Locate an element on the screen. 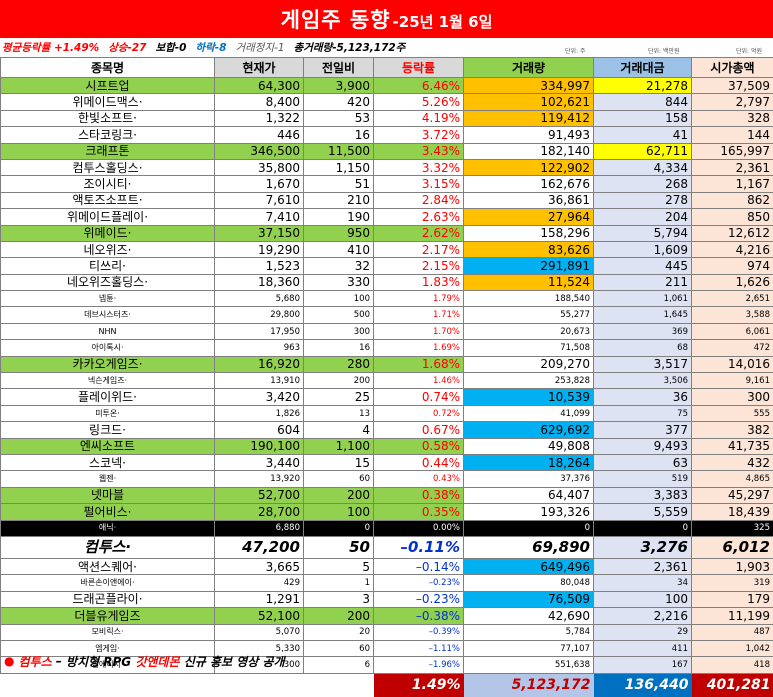  cell-vol: 5,784 is located at coordinates (529, 632).